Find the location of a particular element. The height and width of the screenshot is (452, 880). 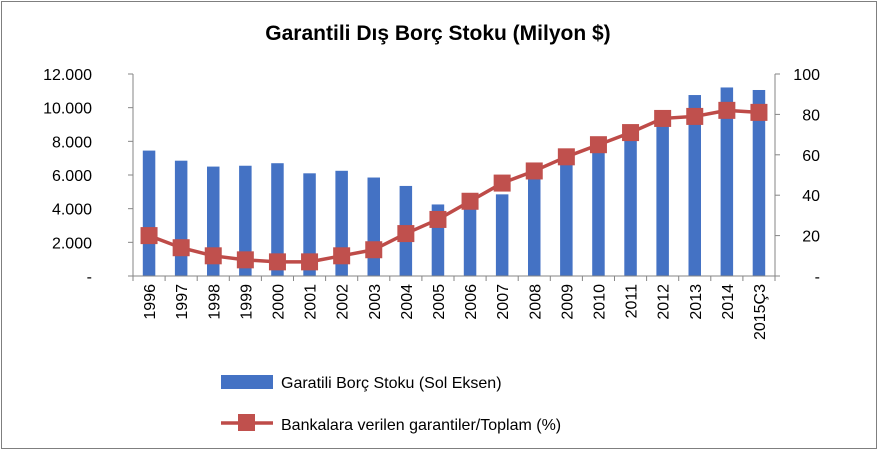

y-tick-label-left: 6.000 is located at coordinates (72, 176).